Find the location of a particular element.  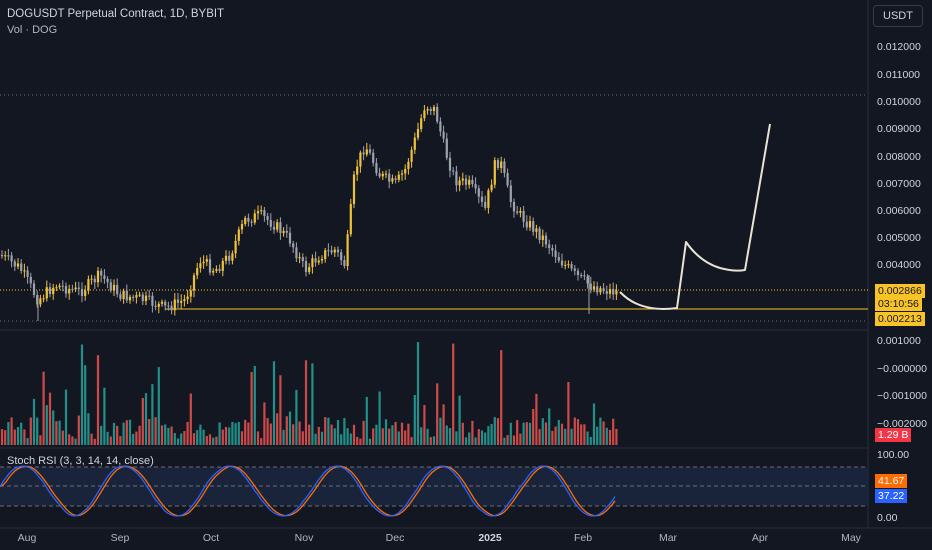

symbol-title: DOGUSDT Perpetual Contract, 1D, BYBIT is located at coordinates (116, 14).